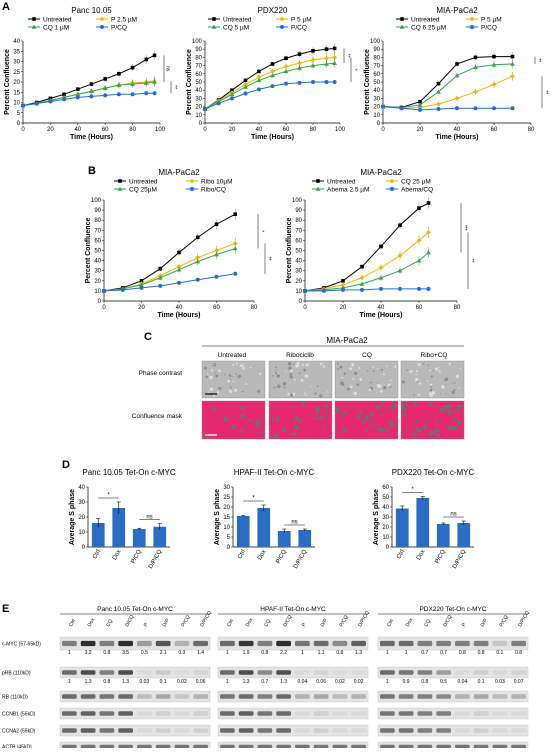 Image resolution: width=554 pixels, height=753 pixels. What do you see at coordinates (381, 172) in the screenshot?
I see `chart-title: MIA-PaCa2` at bounding box center [381, 172].